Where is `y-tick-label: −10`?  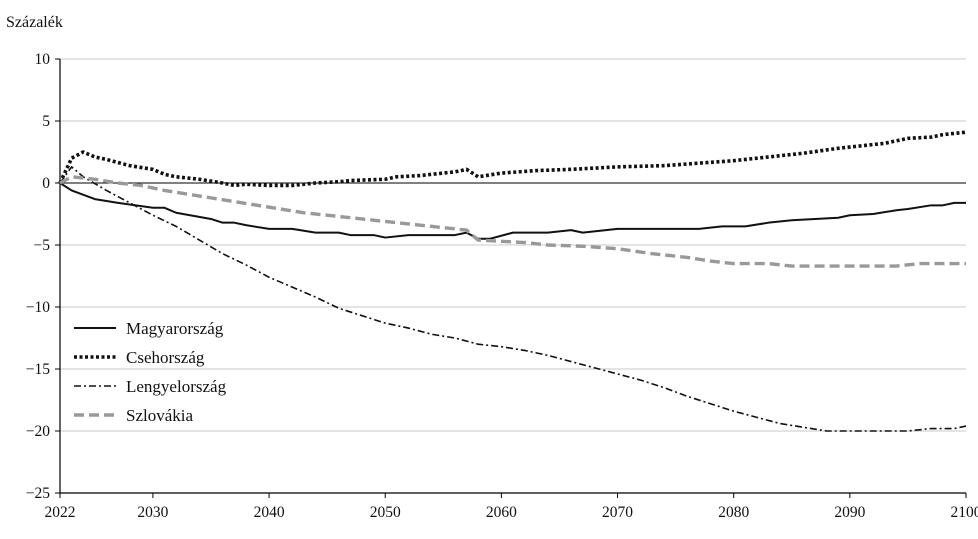
y-tick-label: −10 is located at coordinates (38, 307).